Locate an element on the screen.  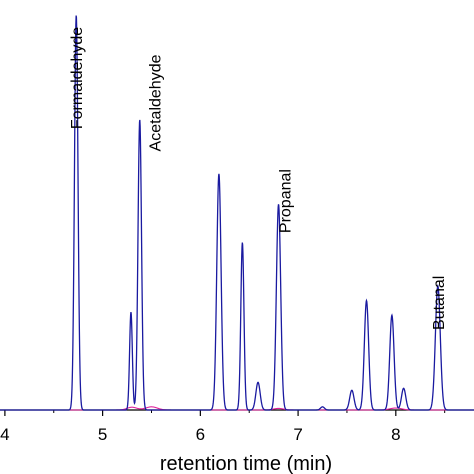
peak-annotation: Propanal is located at coordinates (285, 201).